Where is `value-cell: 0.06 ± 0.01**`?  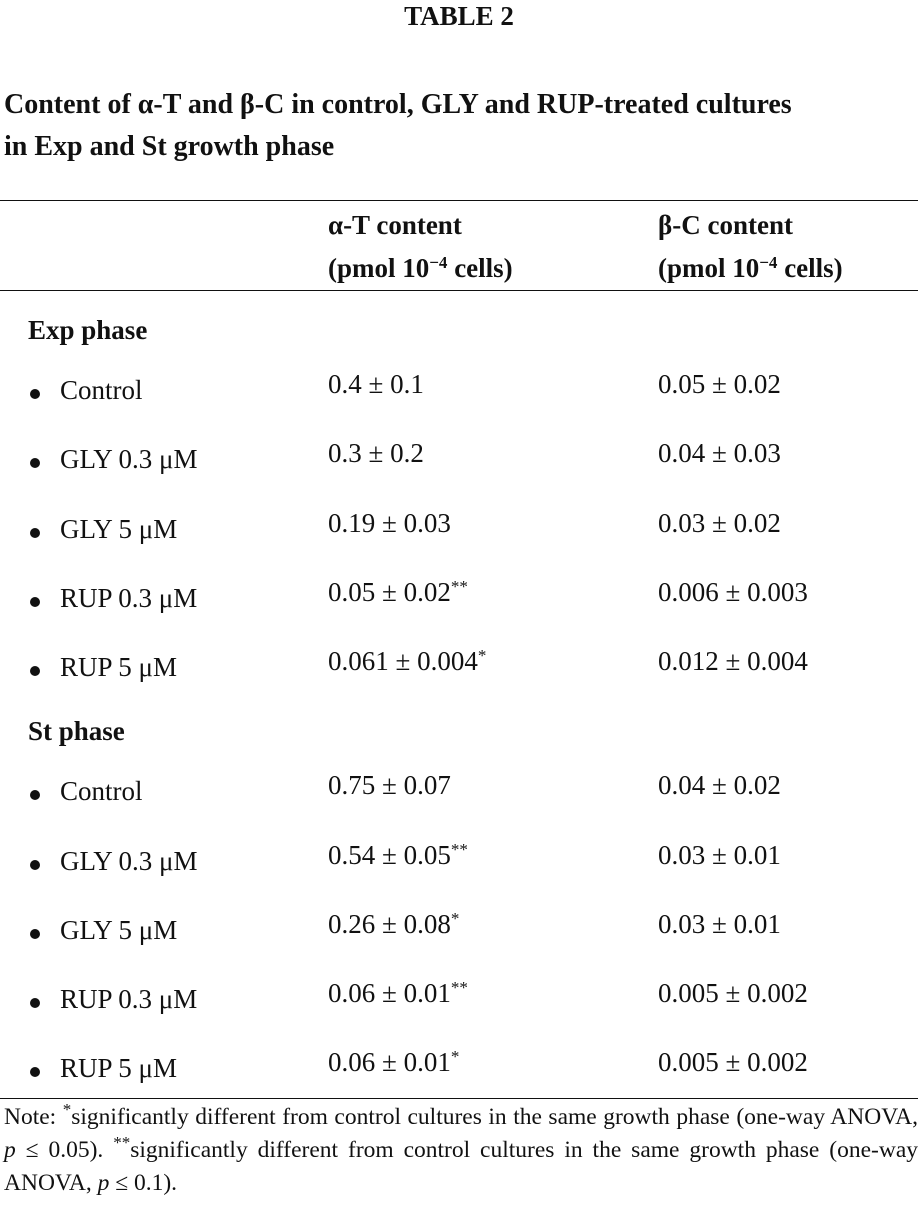 value-cell: 0.06 ± 0.01** is located at coordinates (398, 993).